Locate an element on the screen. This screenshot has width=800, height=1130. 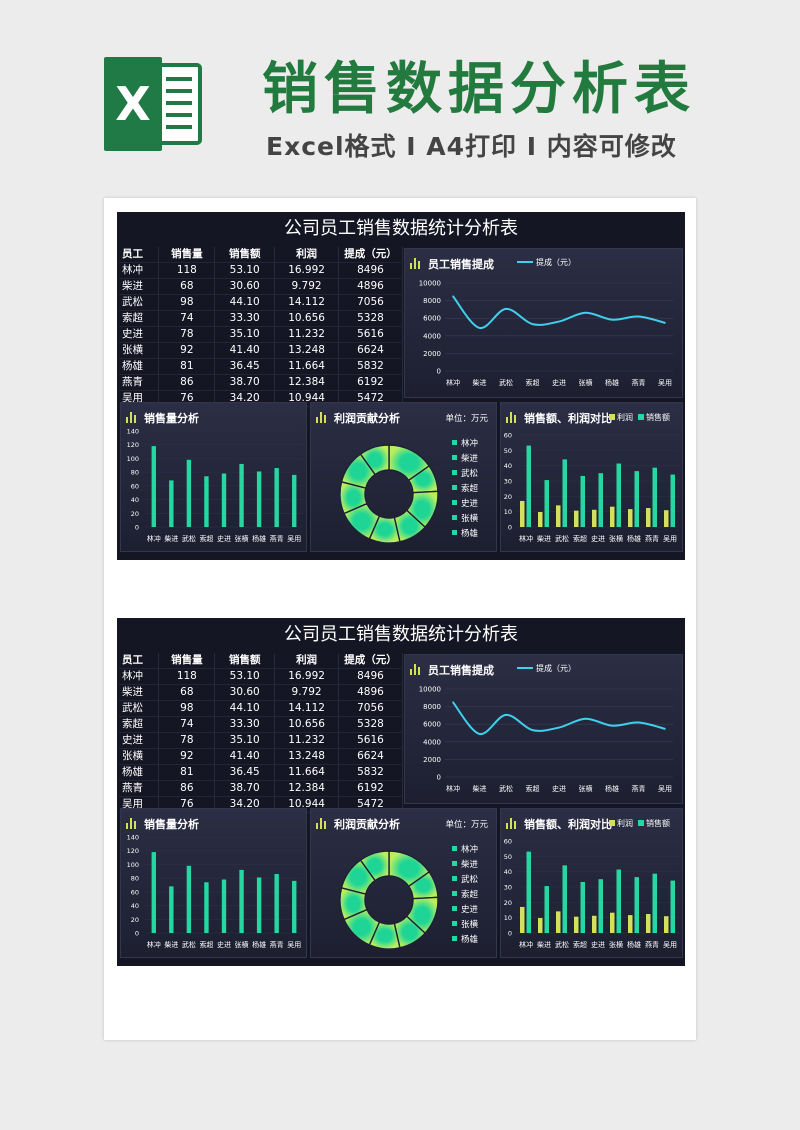
table-cell: 118 is located at coordinates (187, 270).